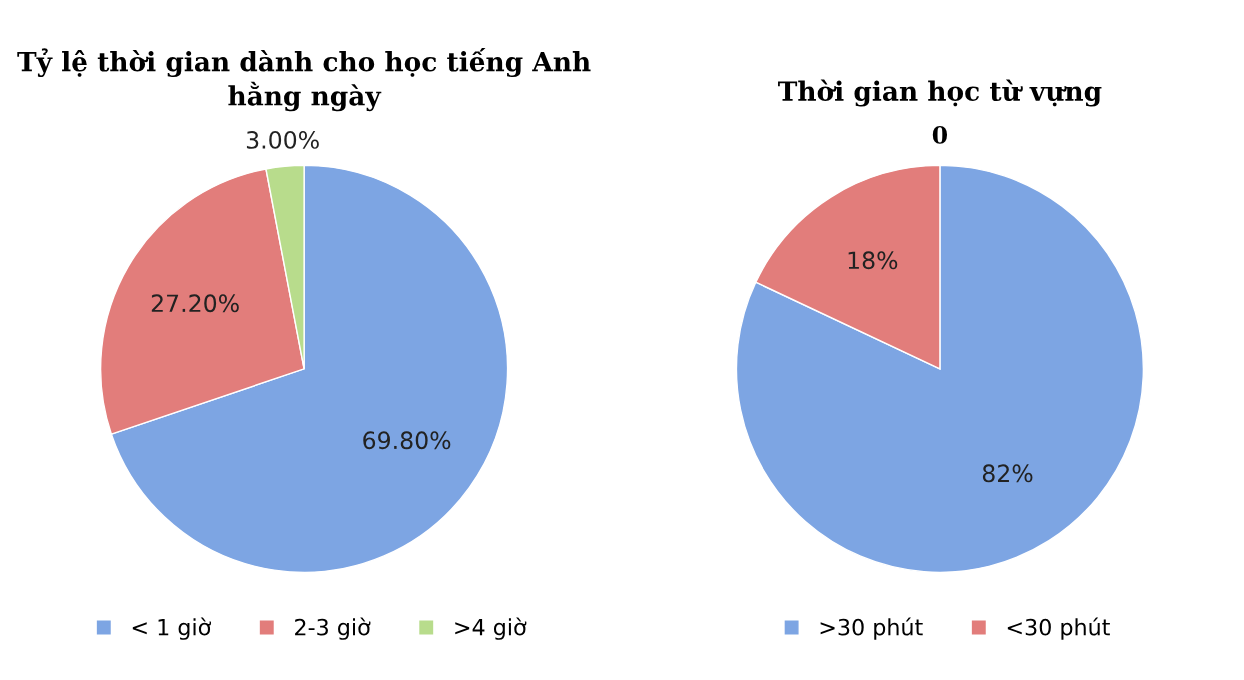 This screenshot has width=1244, height=680. Describe the element at coordinates (333, 628) in the screenshot. I see `legend-label: 2-3 giờ` at that location.